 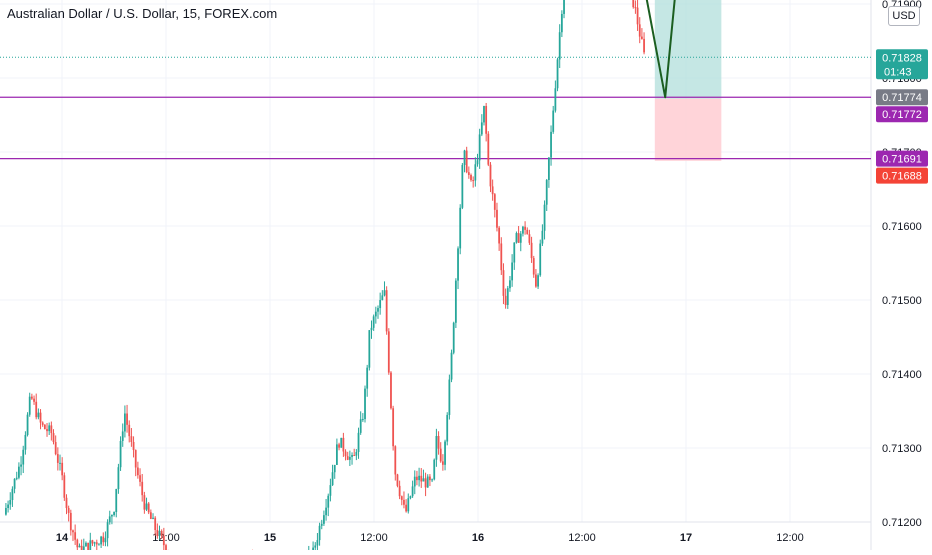 I want to click on countdown-label: 01:43, so click(x=898, y=72).